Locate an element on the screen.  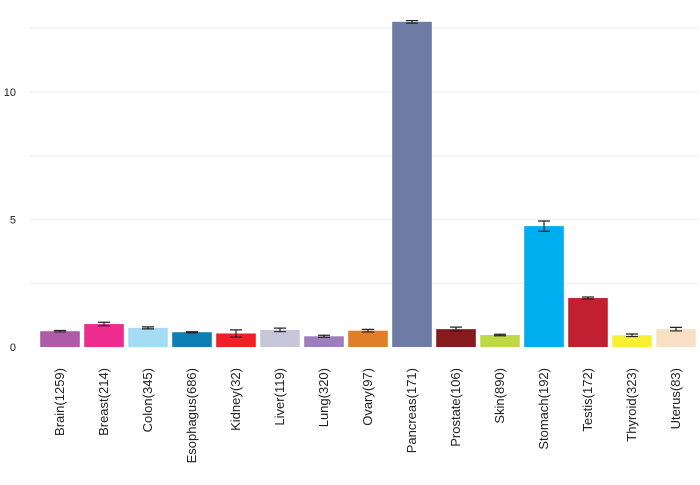
x-category-label: Thyroid(323) is located at coordinates (631, 405).